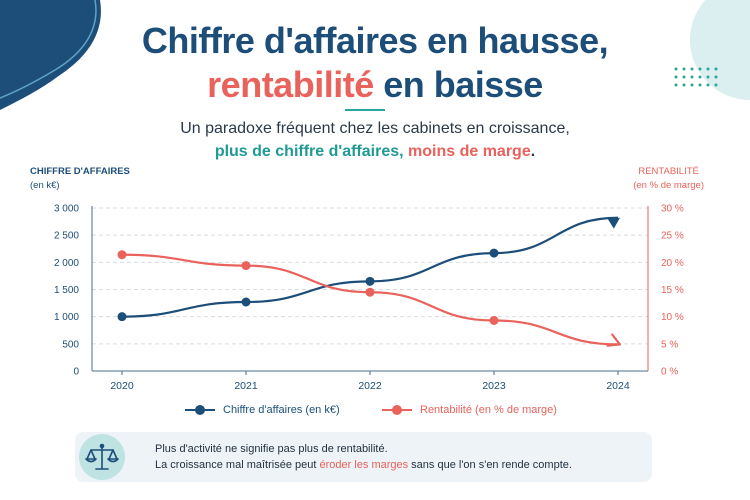  Describe the element at coordinates (66, 236) in the screenshot. I see `left-tick-label: 2 500` at that location.